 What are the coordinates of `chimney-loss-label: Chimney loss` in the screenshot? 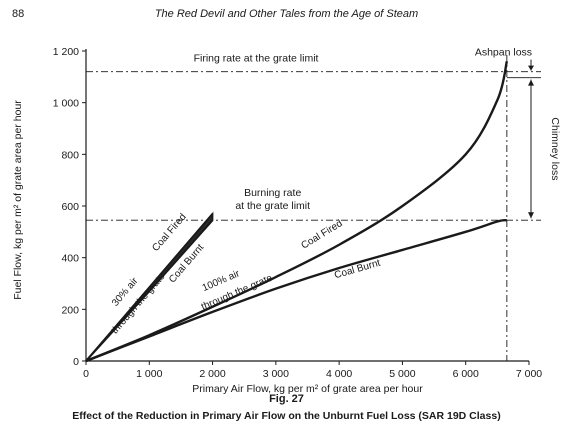 It's located at (555, 148).